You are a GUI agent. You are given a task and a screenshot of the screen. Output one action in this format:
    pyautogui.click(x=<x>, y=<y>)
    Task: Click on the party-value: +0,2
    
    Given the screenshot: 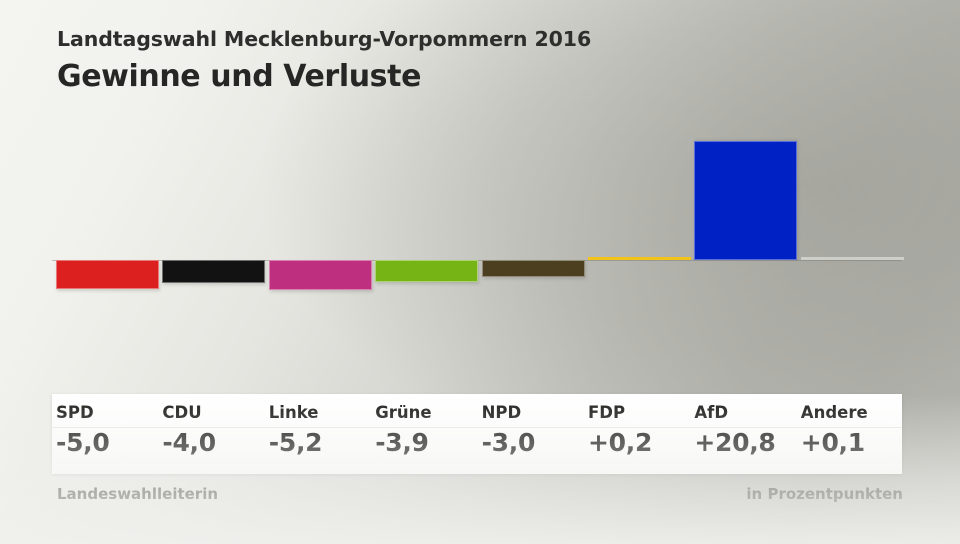 What is the action you would take?
    pyautogui.click(x=620, y=442)
    